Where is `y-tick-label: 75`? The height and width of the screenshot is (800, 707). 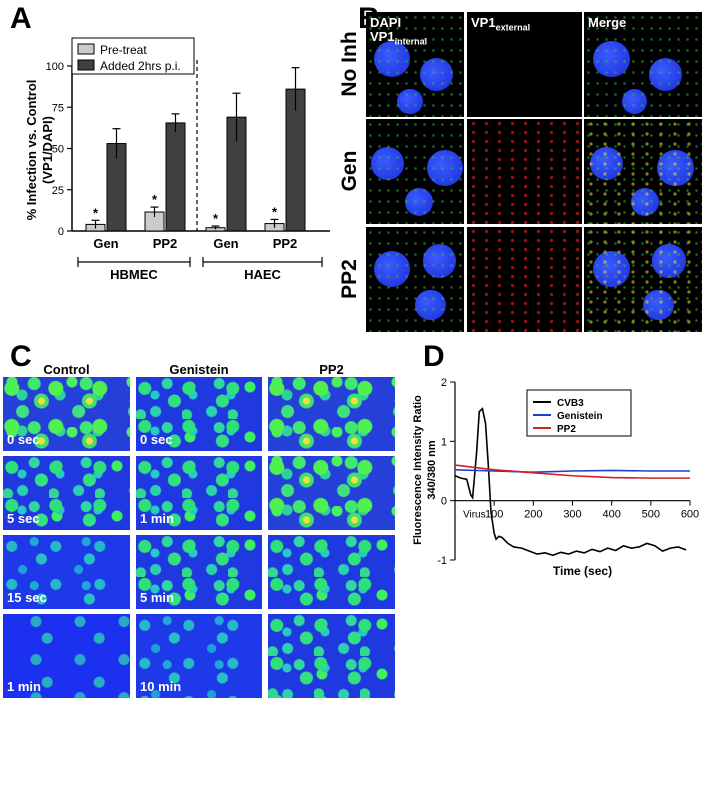 y-tick-label: 75 is located at coordinates (58, 108).